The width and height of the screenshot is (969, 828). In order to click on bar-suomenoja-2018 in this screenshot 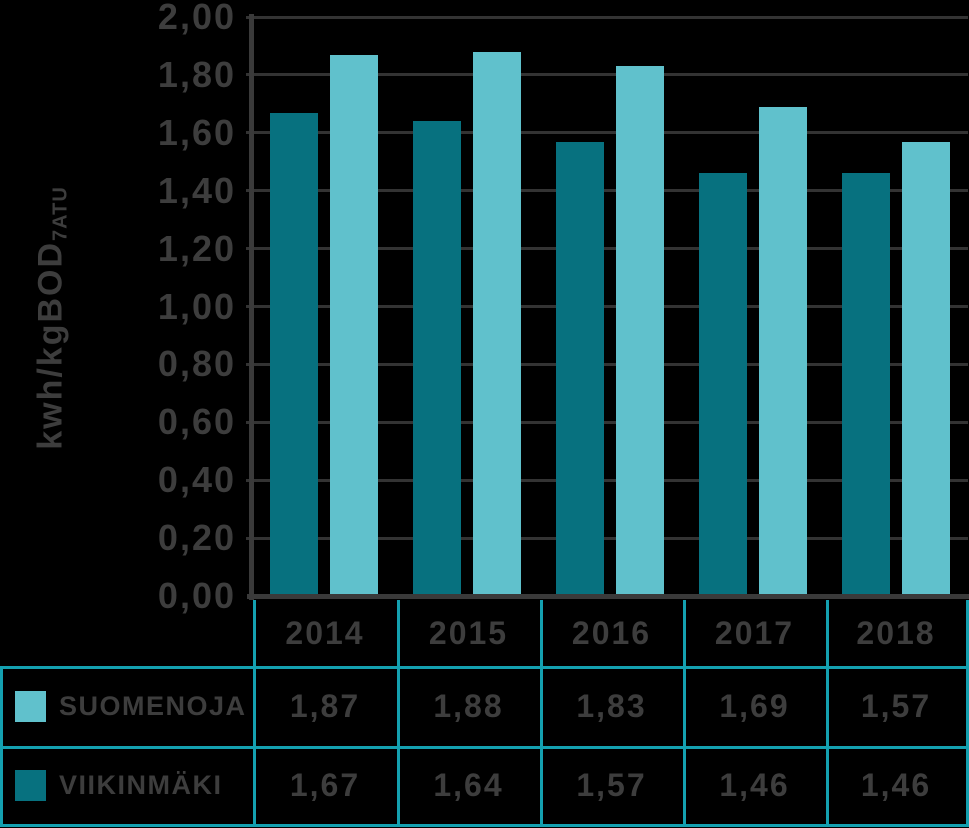, I will do `click(926, 368)`.